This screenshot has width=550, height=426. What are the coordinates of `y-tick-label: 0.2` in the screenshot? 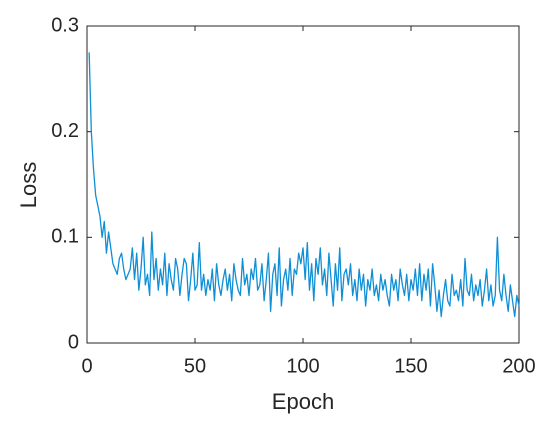 It's located at (65, 131).